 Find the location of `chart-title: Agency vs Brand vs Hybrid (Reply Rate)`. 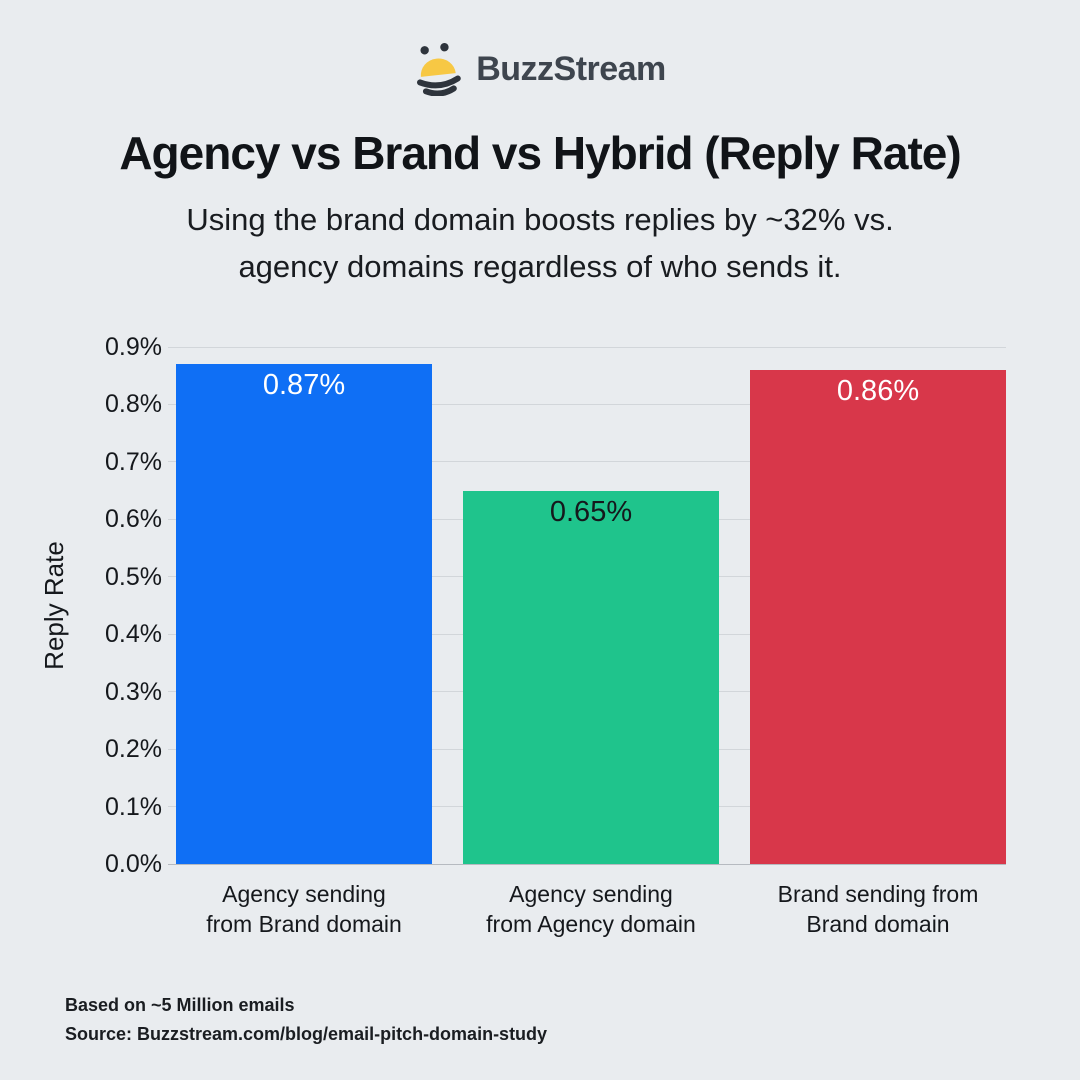

chart-title: Agency vs Brand vs Hybrid (Reply Rate) is located at coordinates (540, 153).